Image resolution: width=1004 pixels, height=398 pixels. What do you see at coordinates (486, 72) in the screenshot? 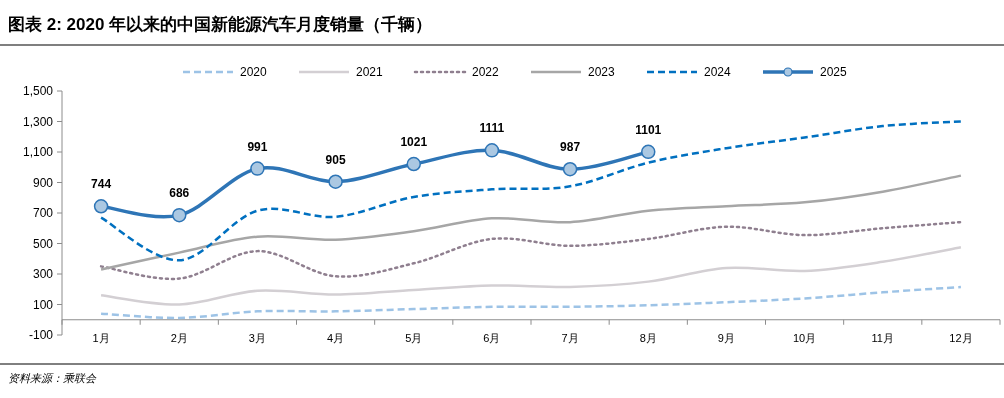
I see `legend-label: 2022` at bounding box center [486, 72].